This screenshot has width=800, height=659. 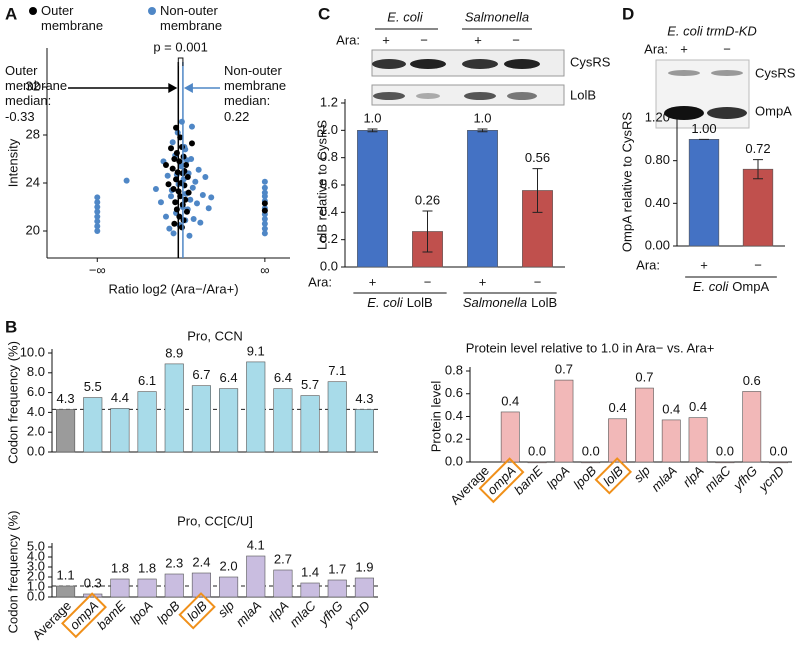 I want to click on y-tick-label: 0.00, so click(x=657, y=244).